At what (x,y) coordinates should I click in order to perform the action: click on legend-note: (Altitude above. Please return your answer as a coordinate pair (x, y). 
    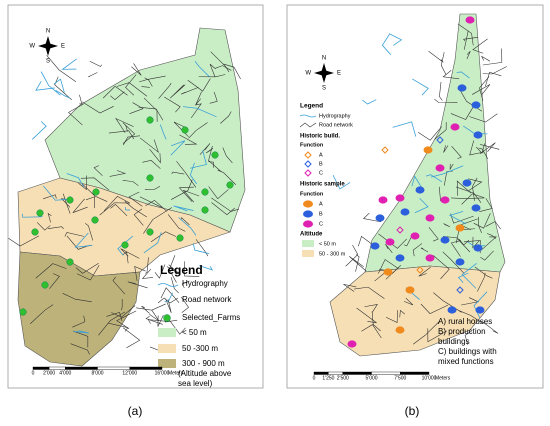
    Looking at the image, I should click on (205, 373).